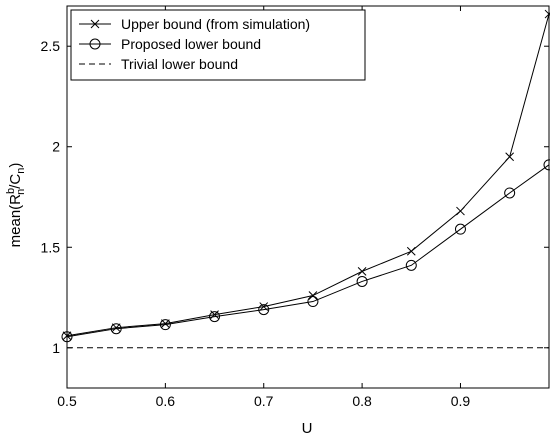  What do you see at coordinates (307, 428) in the screenshot?
I see `x-axis-label: U` at bounding box center [307, 428].